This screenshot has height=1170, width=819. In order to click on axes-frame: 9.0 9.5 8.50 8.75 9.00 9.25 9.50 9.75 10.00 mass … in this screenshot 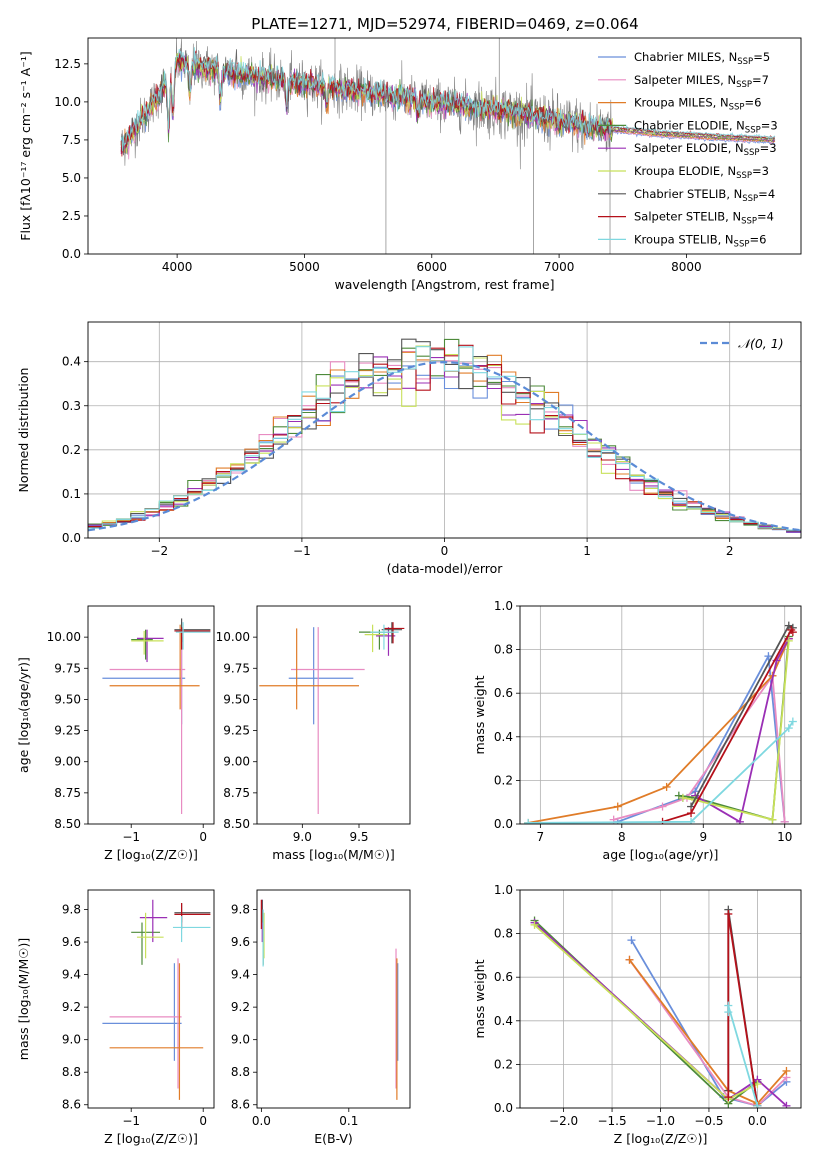, I will do `click(313, 733)`.